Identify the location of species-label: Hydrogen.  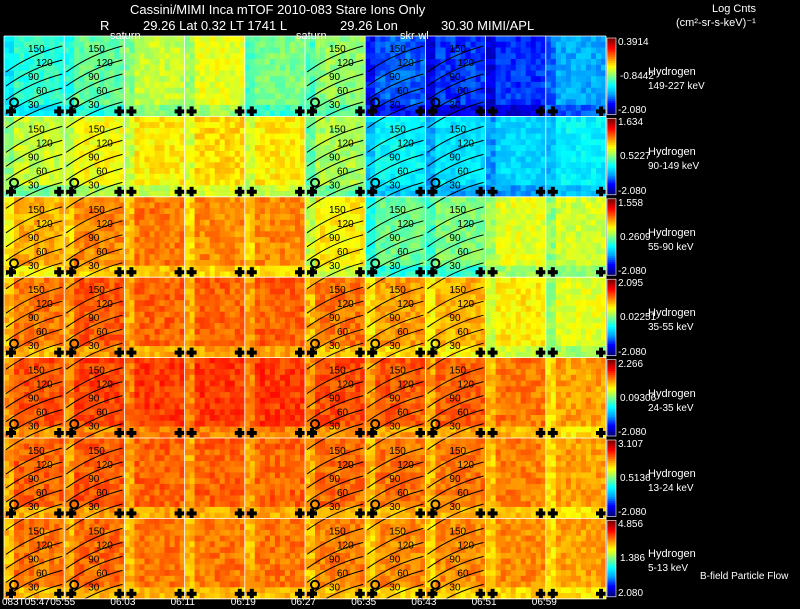
(672, 152).